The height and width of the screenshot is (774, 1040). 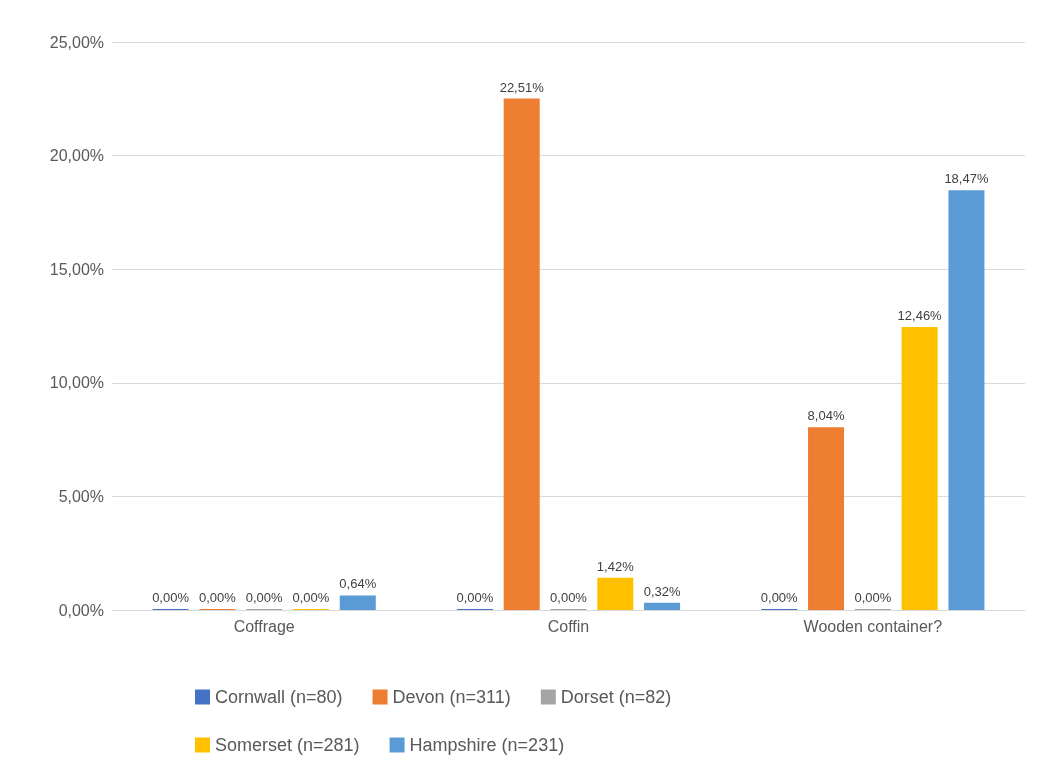 What do you see at coordinates (873, 626) in the screenshot?
I see `x-tick-label: Wooden container?` at bounding box center [873, 626].